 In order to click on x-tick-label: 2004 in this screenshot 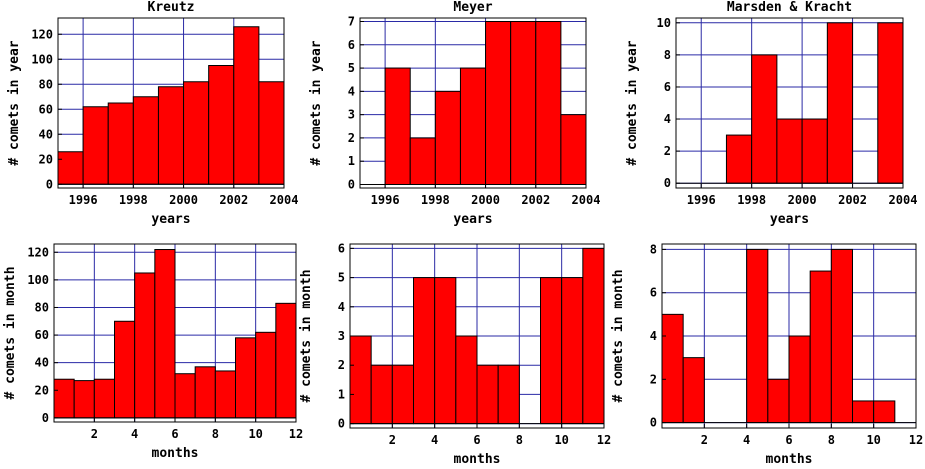, I will do `click(903, 200)`.